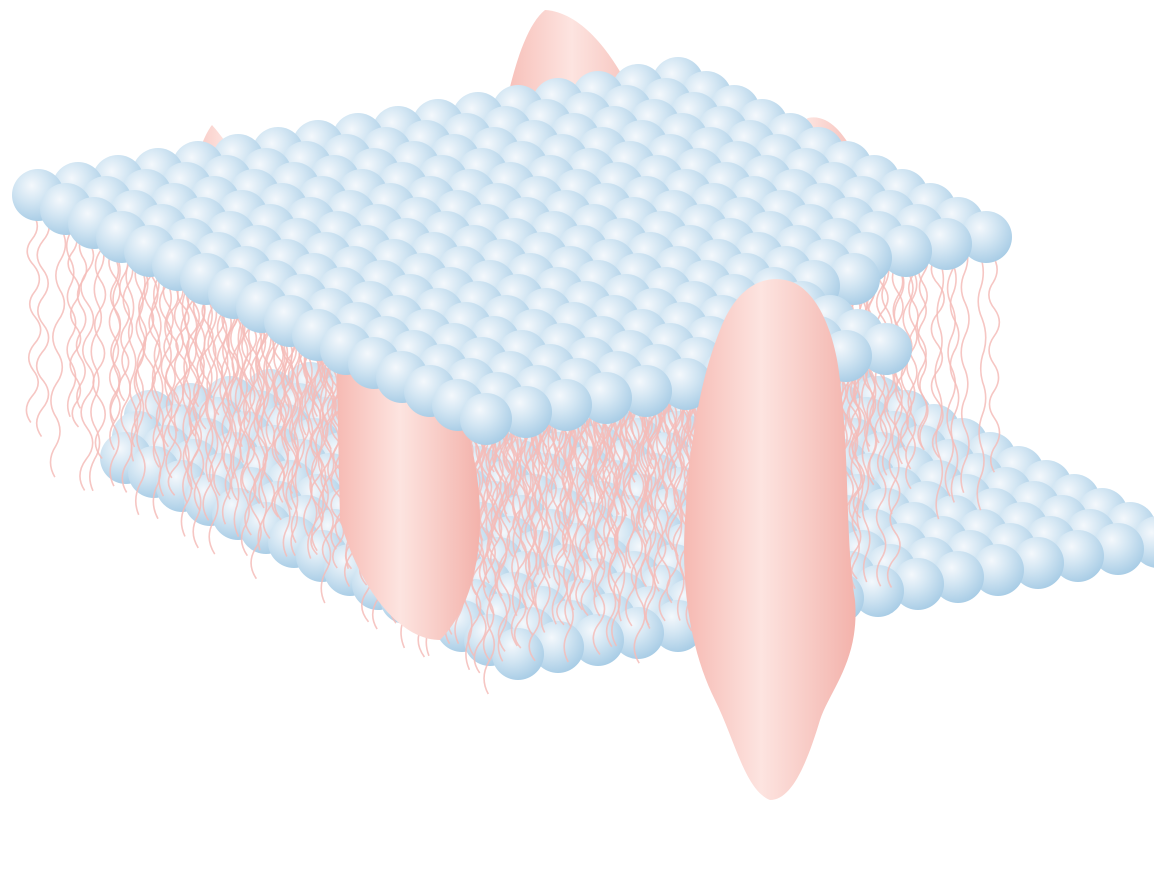  What do you see at coordinates (770, 540) in the screenshot?
I see `protein` at bounding box center [770, 540].